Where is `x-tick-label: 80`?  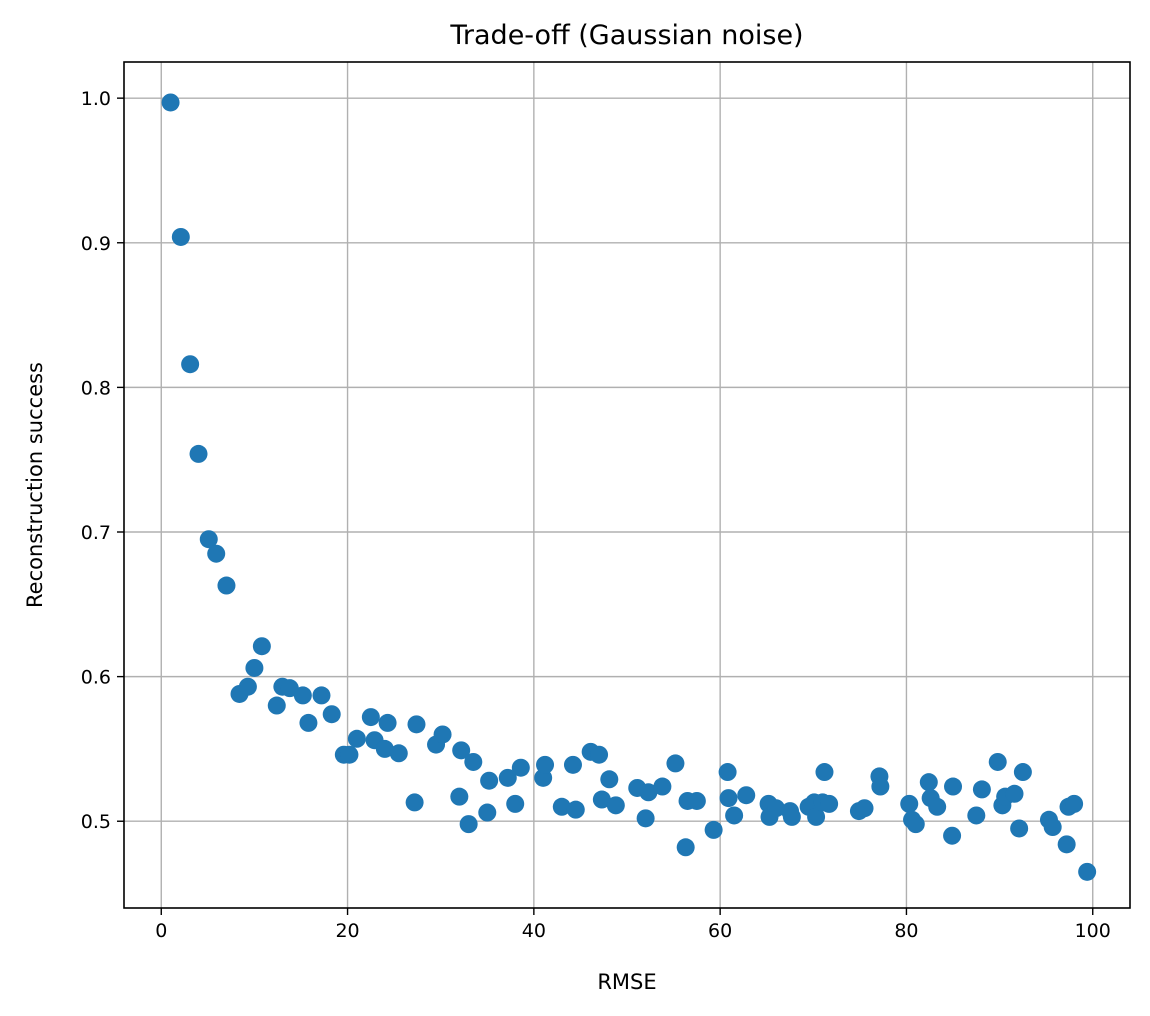
x-tick-label: 80 is located at coordinates (906, 931).